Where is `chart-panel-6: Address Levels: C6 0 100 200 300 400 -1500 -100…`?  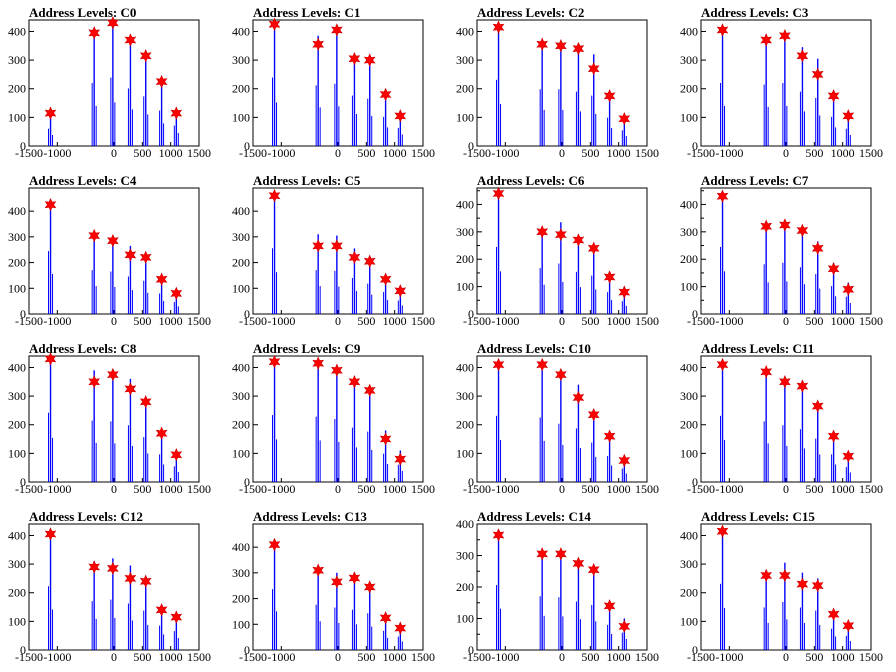 chart-panel-6: Address Levels: C6 0 100 200 300 400 -1500 -100… is located at coordinates (557, 250).